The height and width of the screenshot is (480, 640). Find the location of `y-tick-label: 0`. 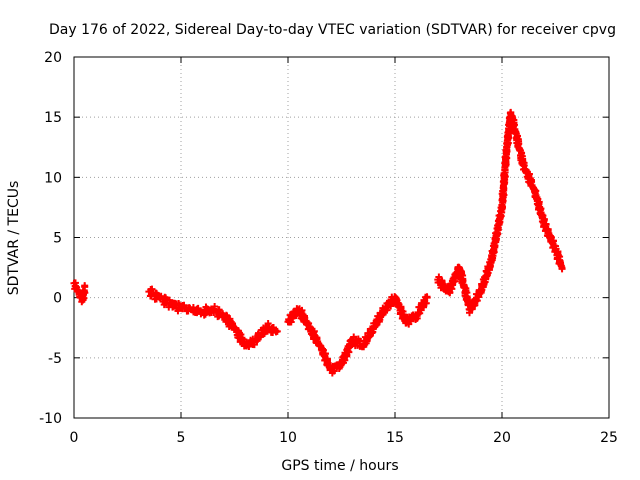

y-tick-label: 0 is located at coordinates (57, 299).